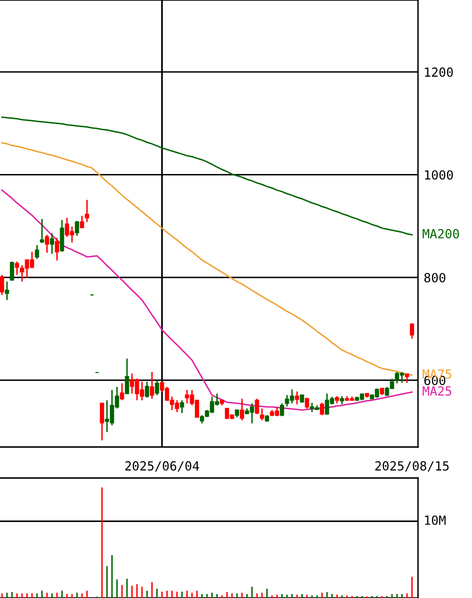  I want to click on y-tick-label: 800, so click(435, 277).